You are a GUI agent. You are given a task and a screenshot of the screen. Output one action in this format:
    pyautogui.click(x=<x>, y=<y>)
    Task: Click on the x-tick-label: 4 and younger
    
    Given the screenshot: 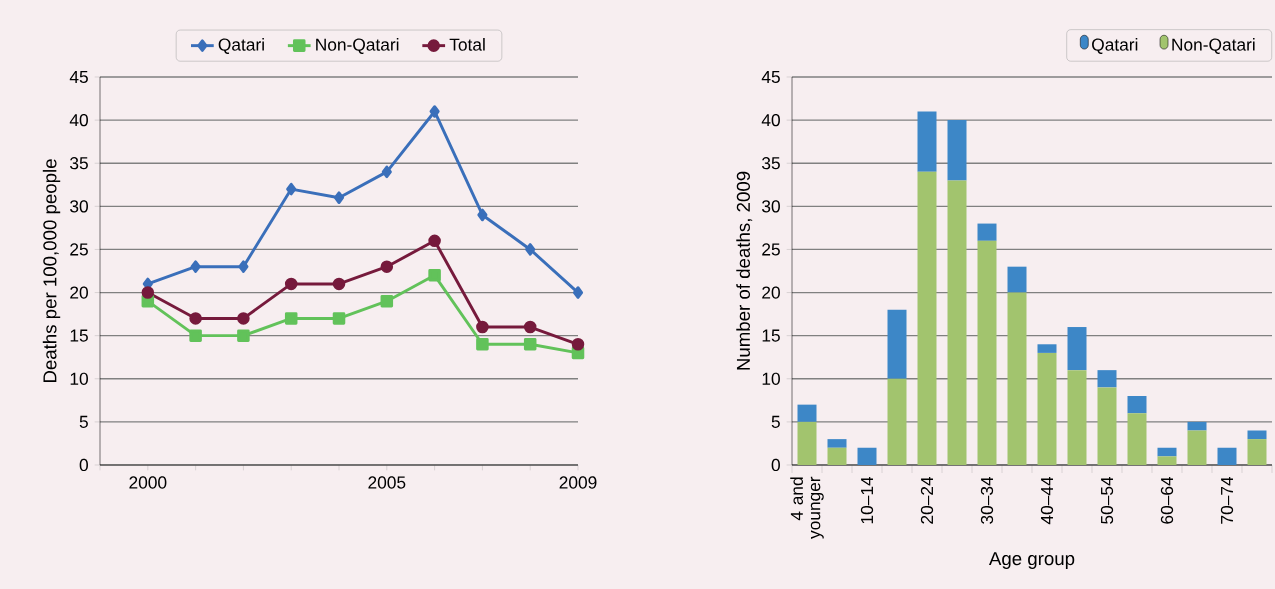 What is the action you would take?
    pyautogui.click(x=807, y=507)
    